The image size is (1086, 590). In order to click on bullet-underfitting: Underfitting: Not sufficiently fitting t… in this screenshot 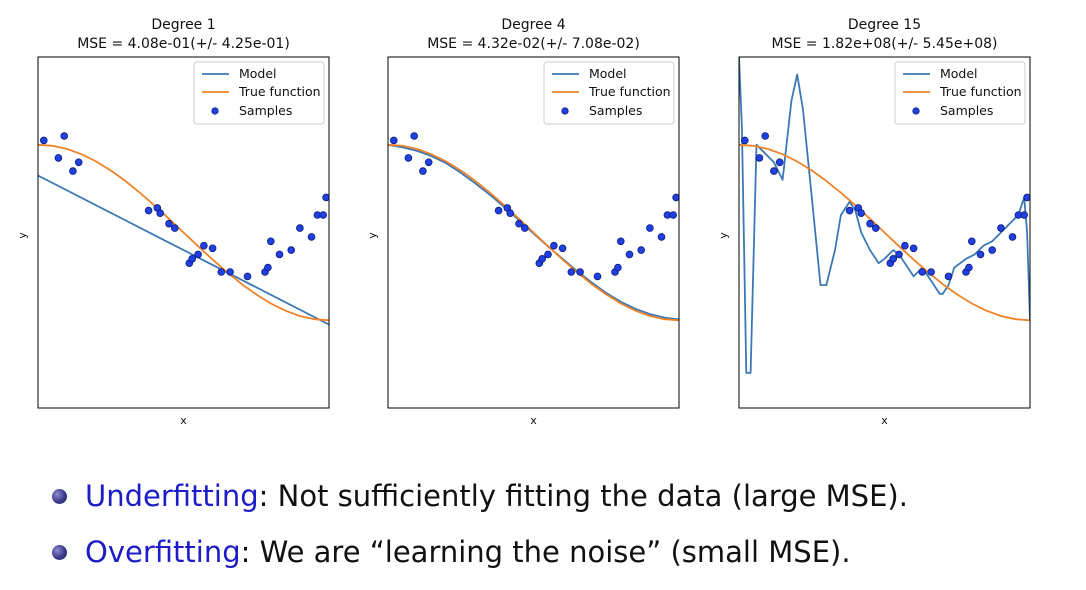, I will do `click(557, 496)`.